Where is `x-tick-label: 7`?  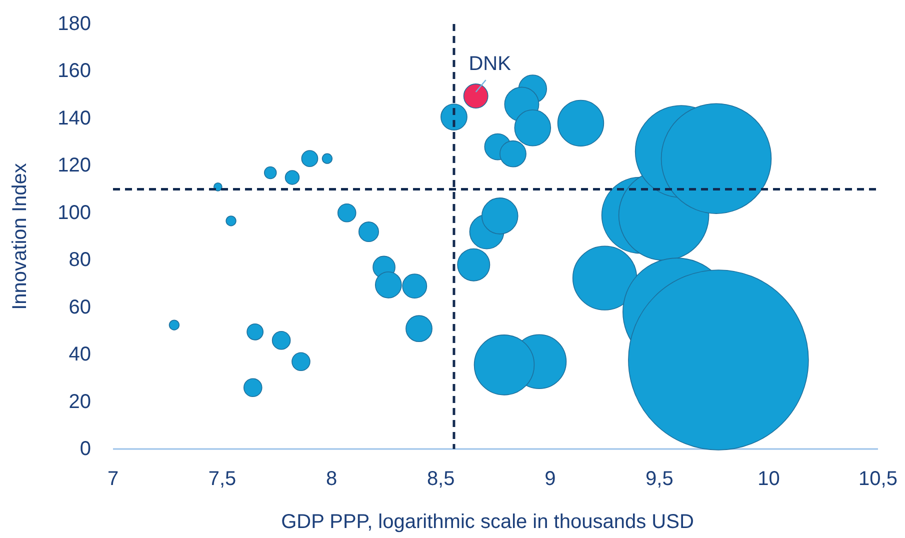
x-tick-label: 7 is located at coordinates (113, 479).